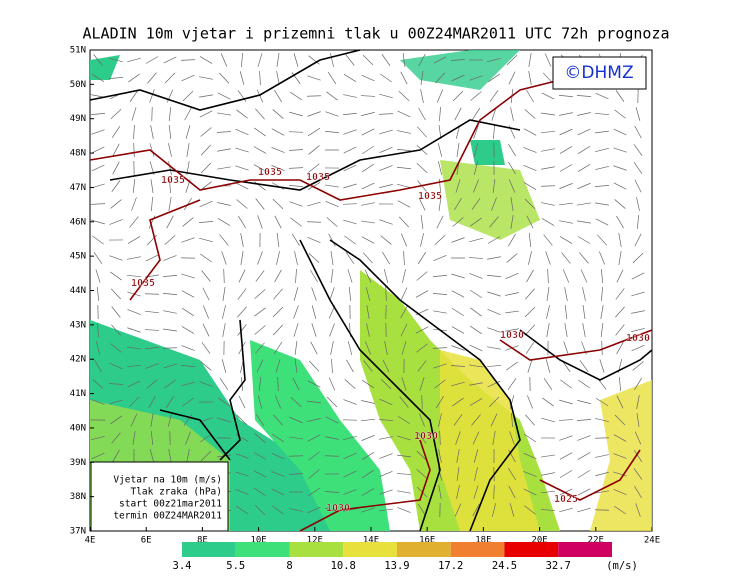 The width and height of the screenshot is (740, 582). Describe the element at coordinates (78, 497) in the screenshot. I see `lat-label: 38N` at that location.